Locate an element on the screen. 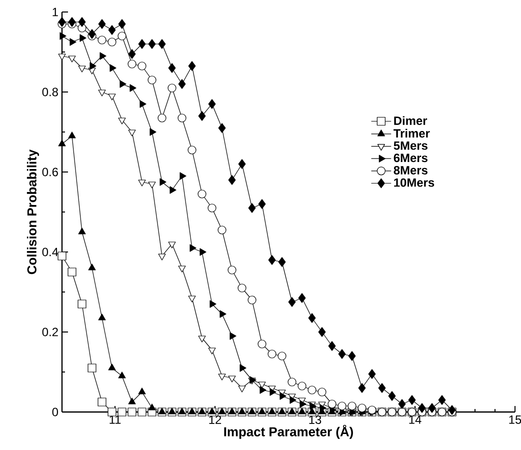 The height and width of the screenshot is (450, 521). x-tick-label: 11 is located at coordinates (115, 420).